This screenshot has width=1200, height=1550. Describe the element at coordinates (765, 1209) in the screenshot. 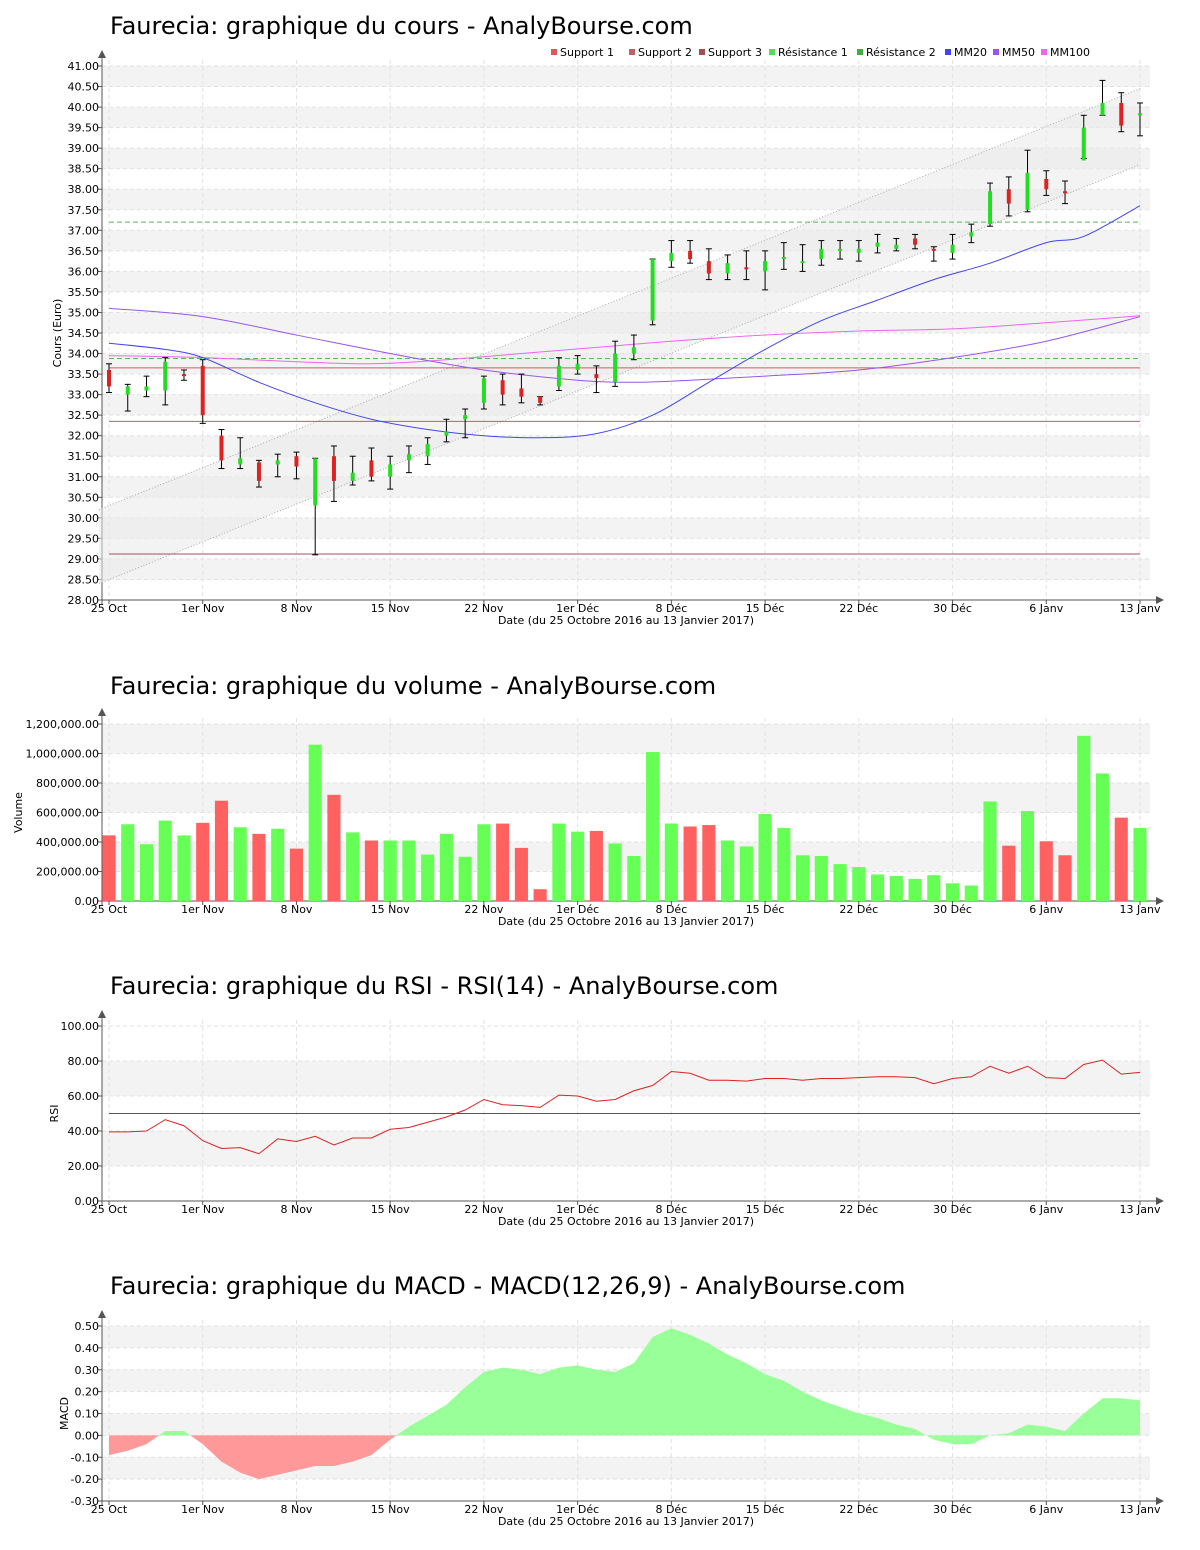

I see `rsi-xtick-label: 15 Déc` at that location.